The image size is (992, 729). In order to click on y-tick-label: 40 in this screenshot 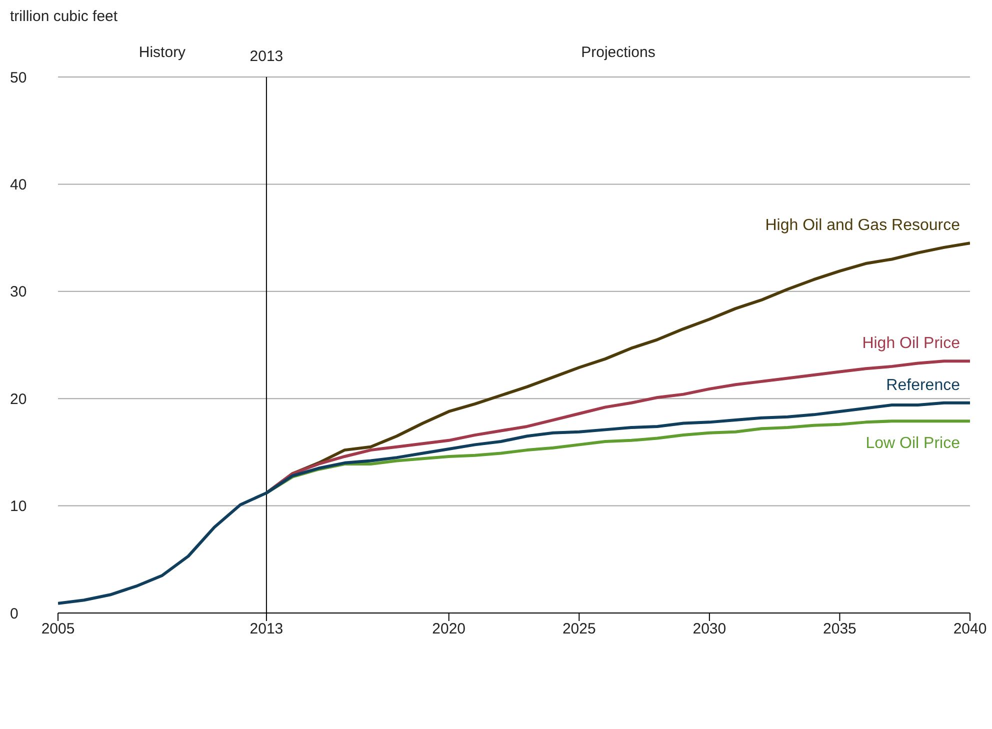, I will do `click(18, 185)`.